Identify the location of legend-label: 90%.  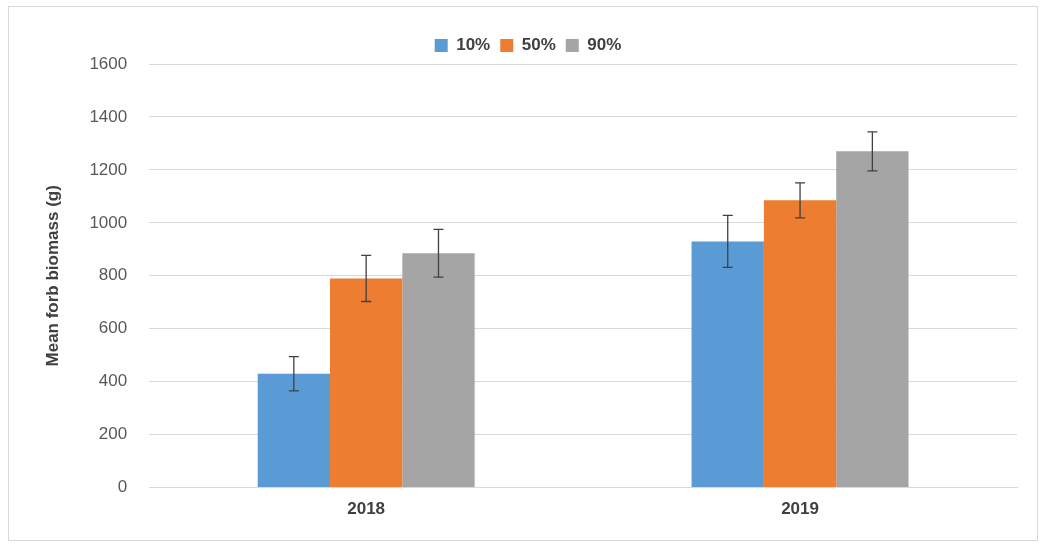
(604, 45).